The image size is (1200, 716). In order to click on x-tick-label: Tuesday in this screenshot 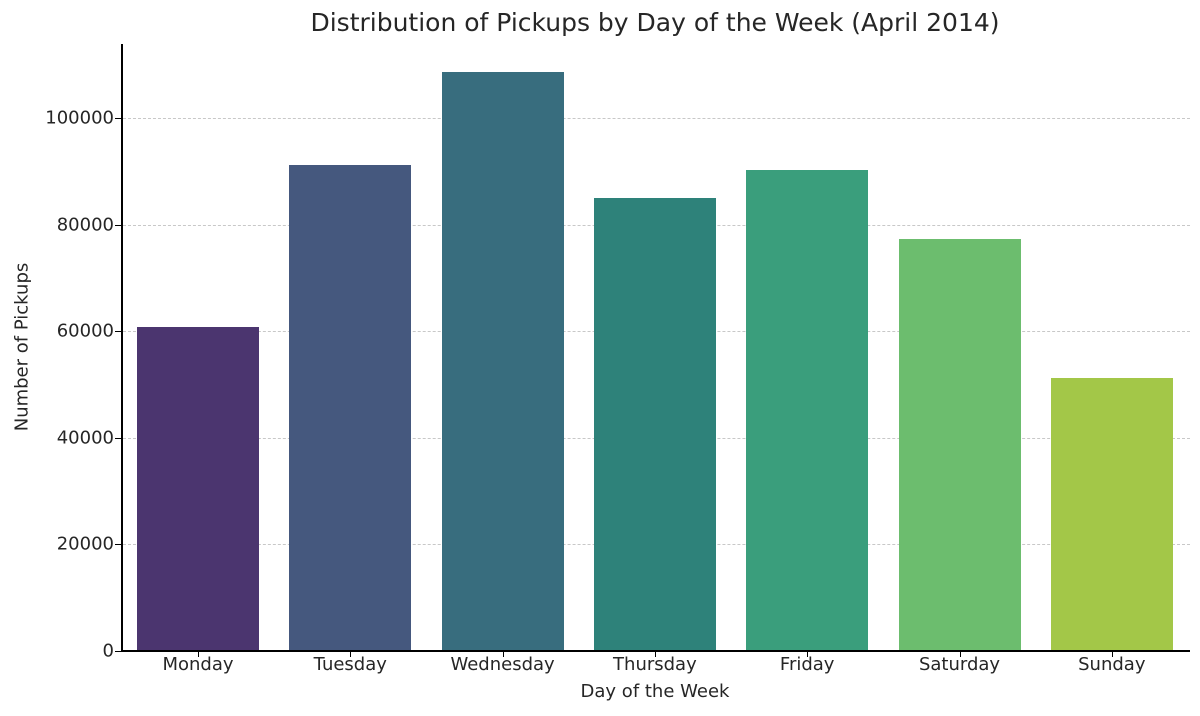, I will do `click(350, 664)`.